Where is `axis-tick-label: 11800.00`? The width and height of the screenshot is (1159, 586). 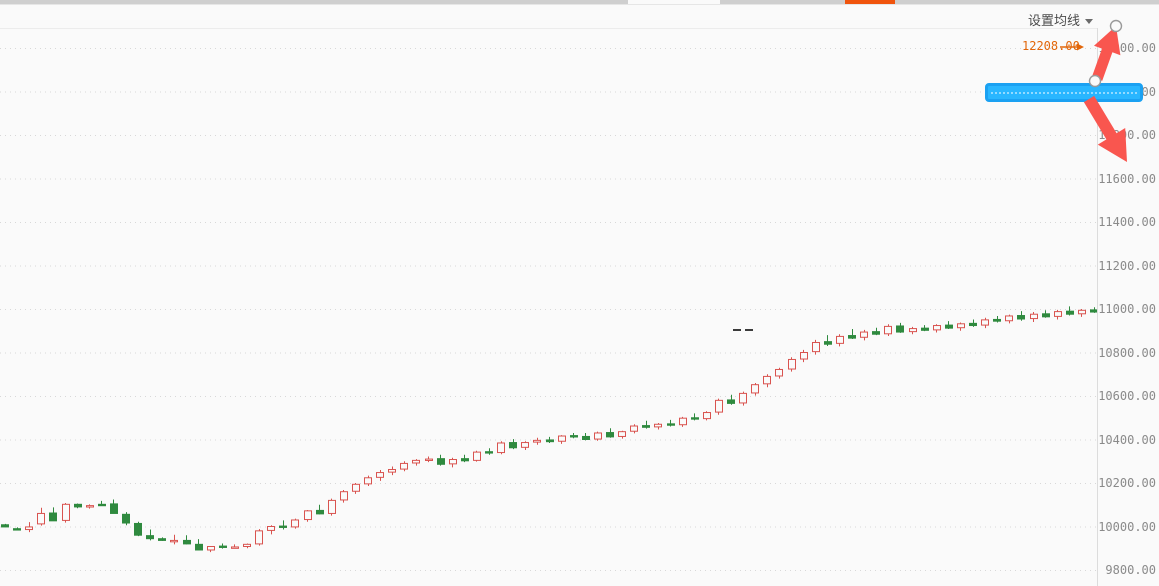 axis-tick-label: 11800.00 is located at coordinates (1127, 135).